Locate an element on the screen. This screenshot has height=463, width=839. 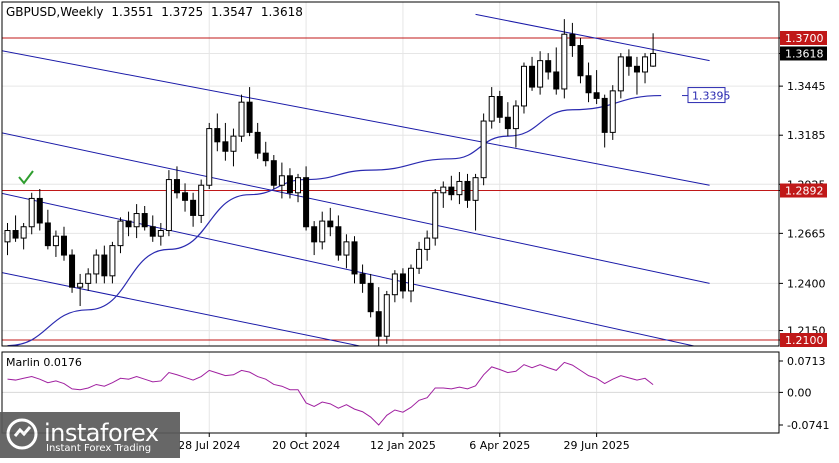
level-price-label: 1.2100 is located at coordinates (804, 340).